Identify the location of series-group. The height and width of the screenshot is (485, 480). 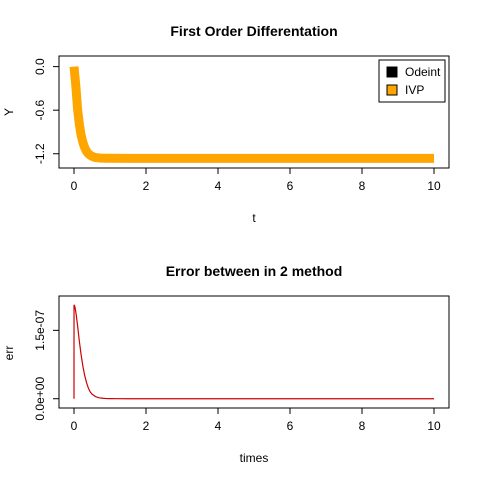
(253, 352).